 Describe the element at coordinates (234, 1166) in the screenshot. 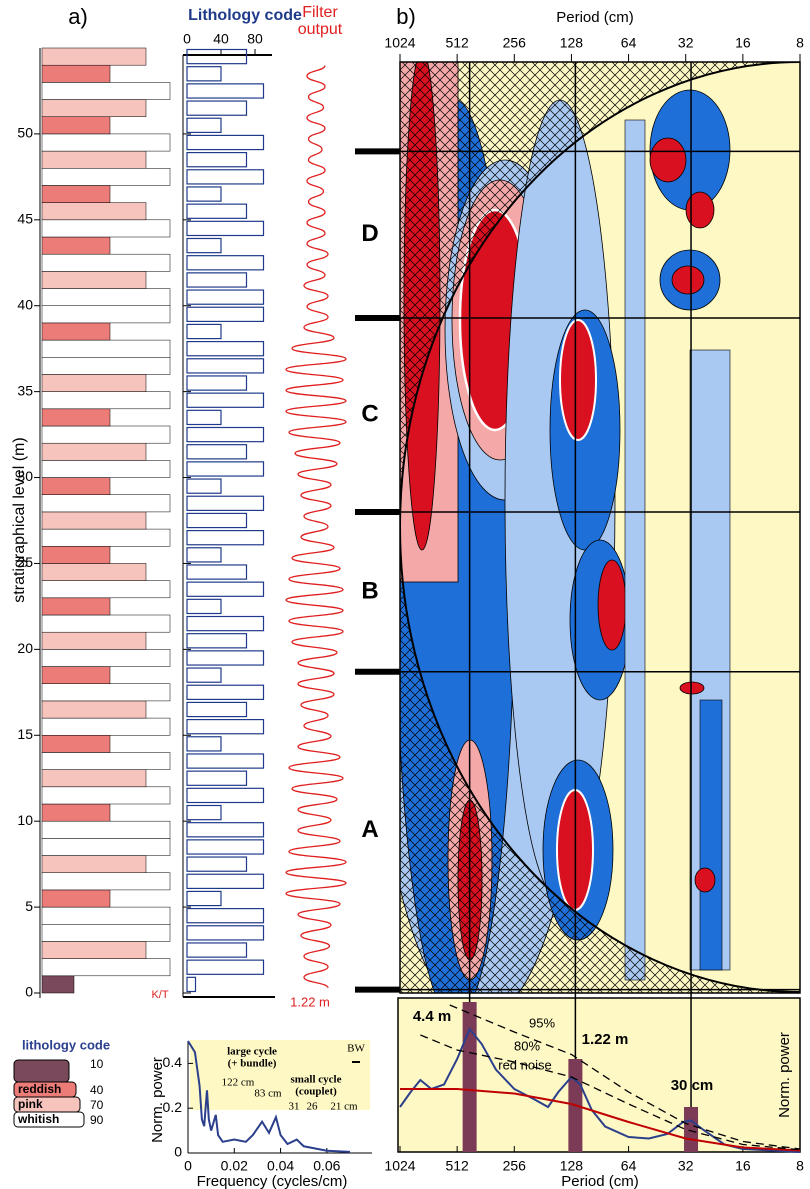

I see `x-tick-label: 0.02` at that location.